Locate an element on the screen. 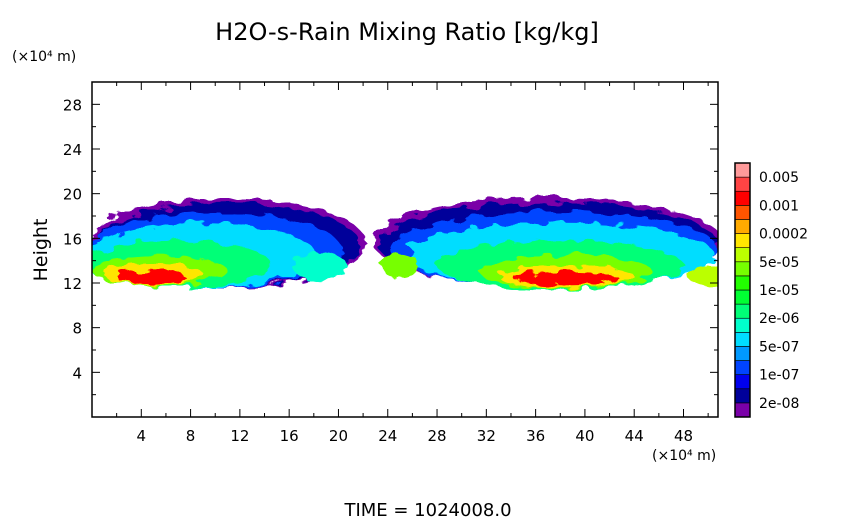 The height and width of the screenshot is (519, 854). y-tick-label: 8 is located at coordinates (77, 329).